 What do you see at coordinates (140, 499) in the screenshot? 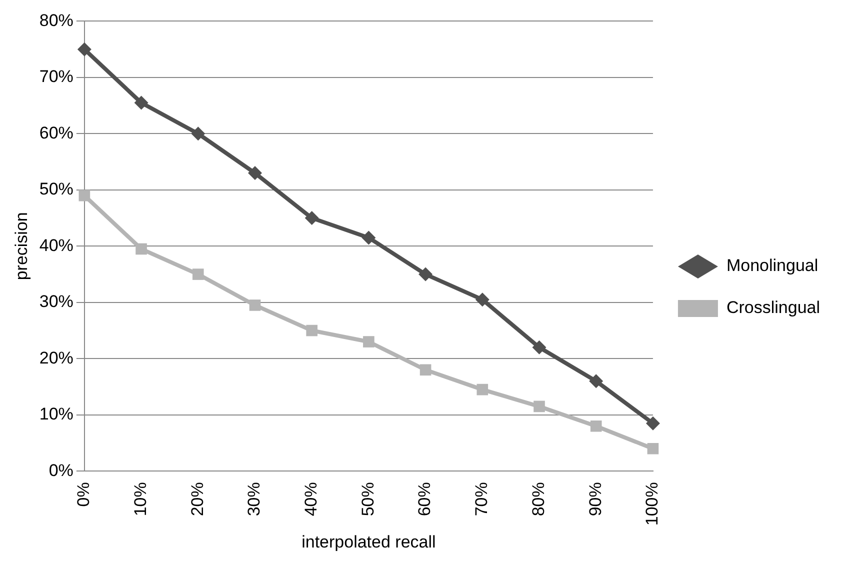
I see `x-tick-label: 10%` at bounding box center [140, 499].